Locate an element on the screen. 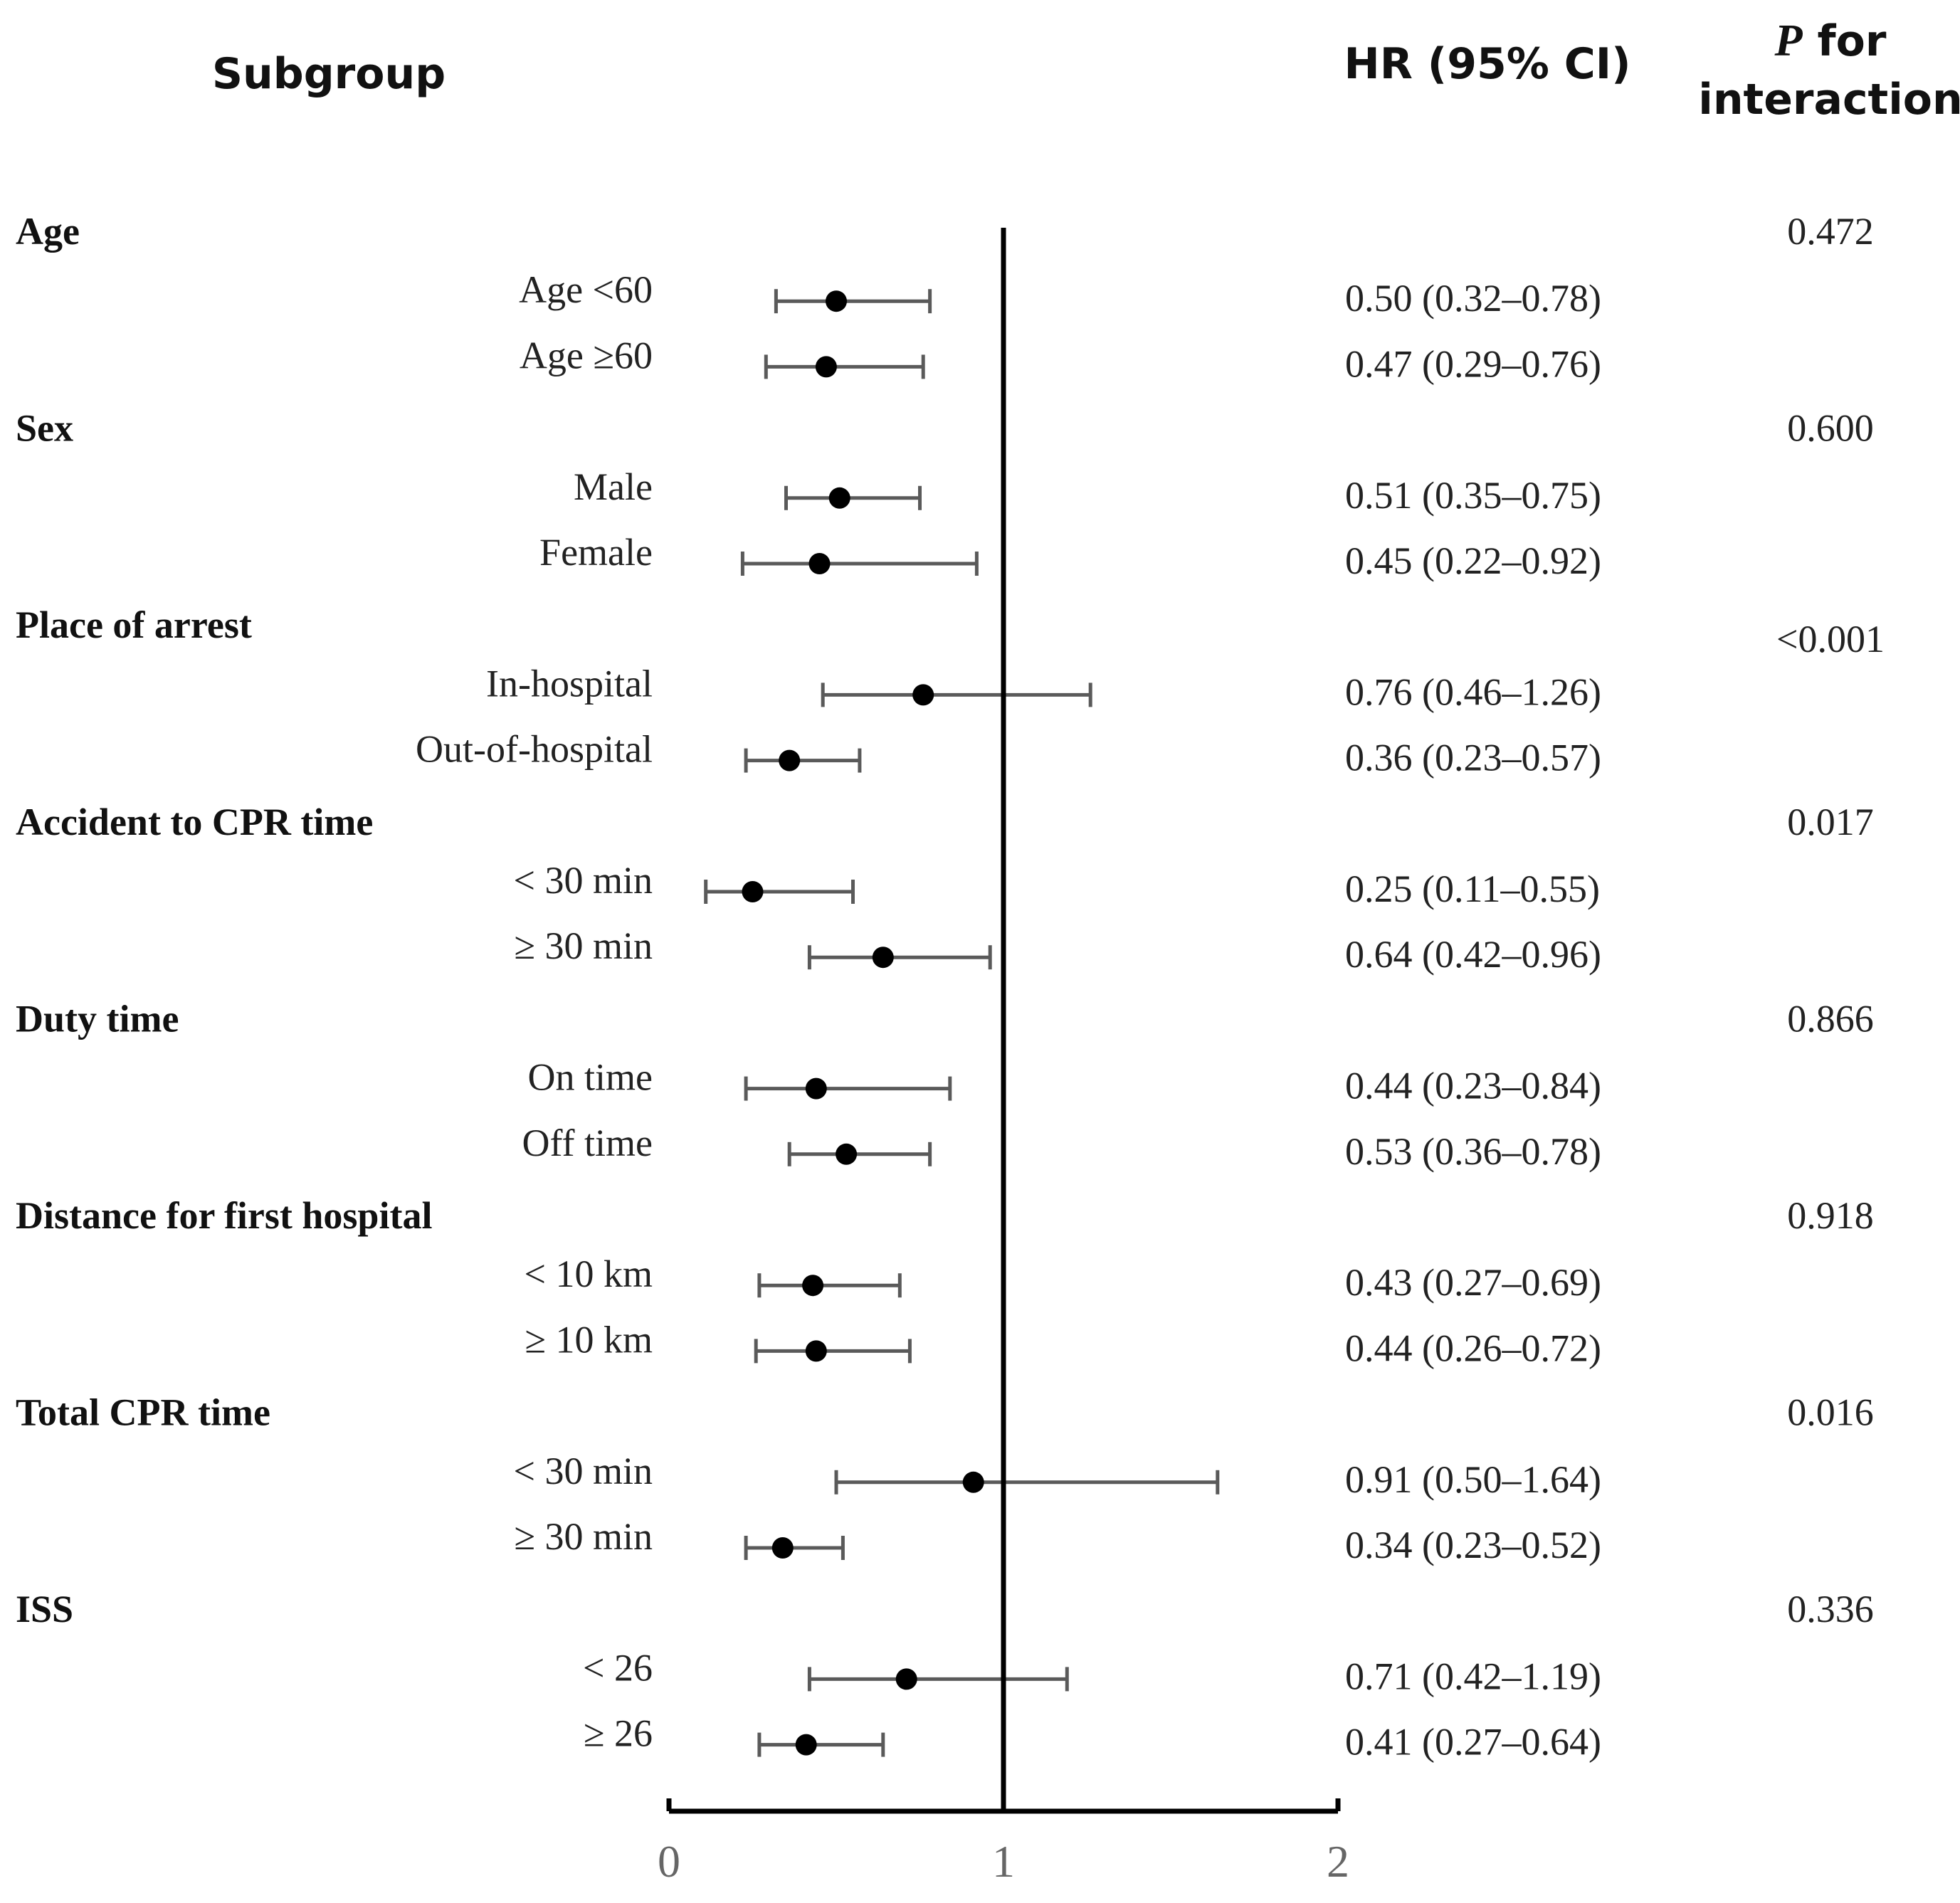 The image size is (1960, 1903). subgroup-header: Subgroup is located at coordinates (329, 74).